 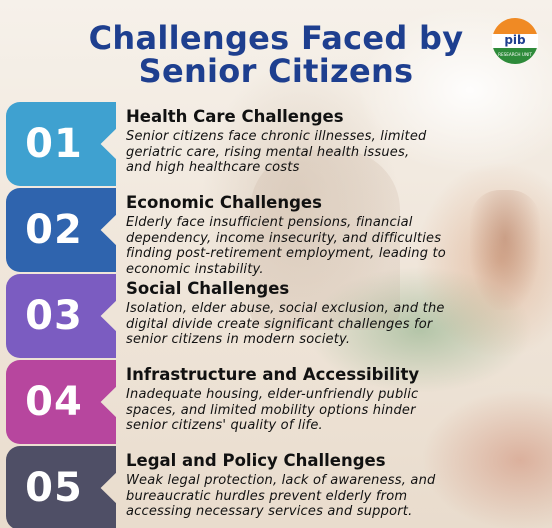 What do you see at coordinates (213, 167) in the screenshot?
I see `desc-line: and high healthcare costs` at bounding box center [213, 167].